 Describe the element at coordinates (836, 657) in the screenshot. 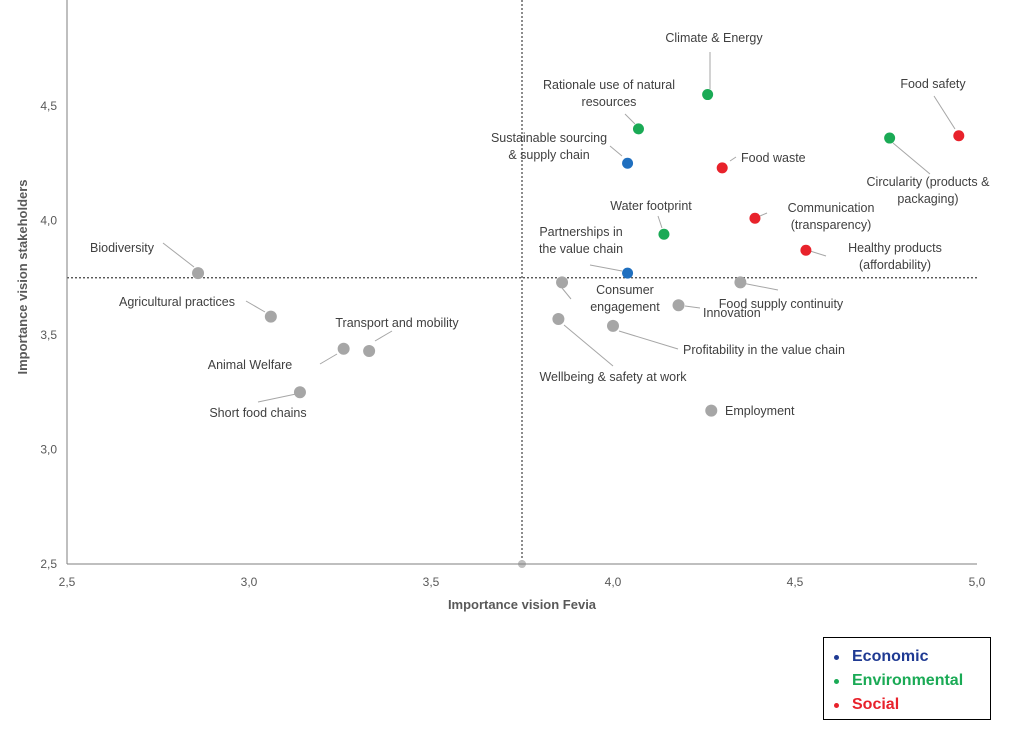

I see `legend-dot-economic` at that location.